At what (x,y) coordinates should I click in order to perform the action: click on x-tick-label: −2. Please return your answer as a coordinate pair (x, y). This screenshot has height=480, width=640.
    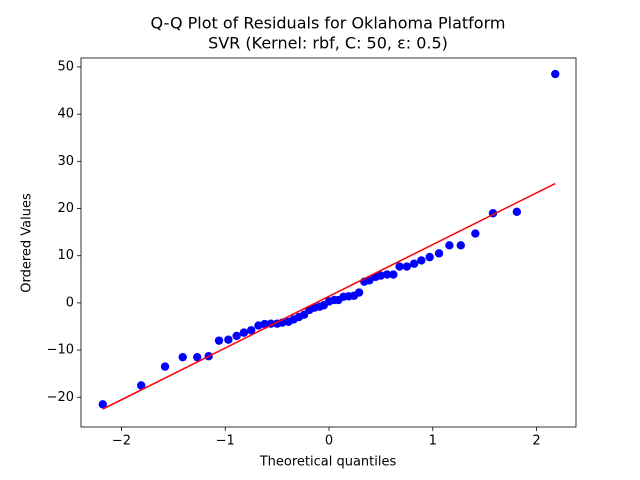
    Looking at the image, I should click on (121, 441).